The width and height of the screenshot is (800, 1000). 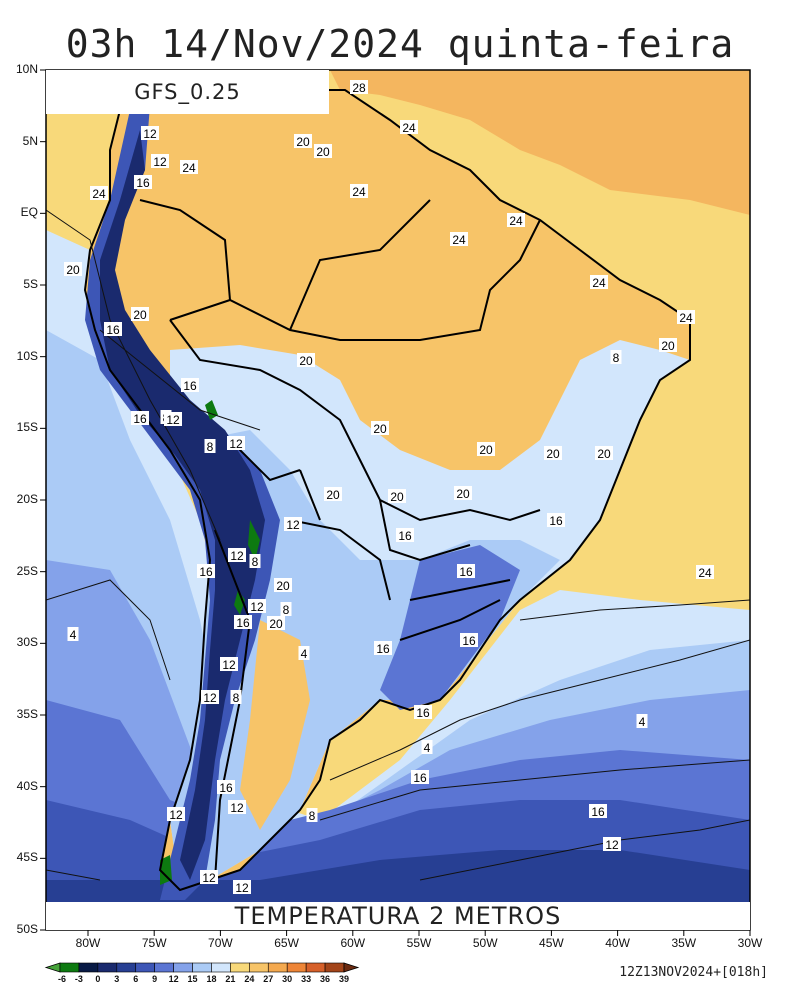 What do you see at coordinates (78, 979) in the screenshot?
I see `colorbar-tick-label: -3` at bounding box center [78, 979].